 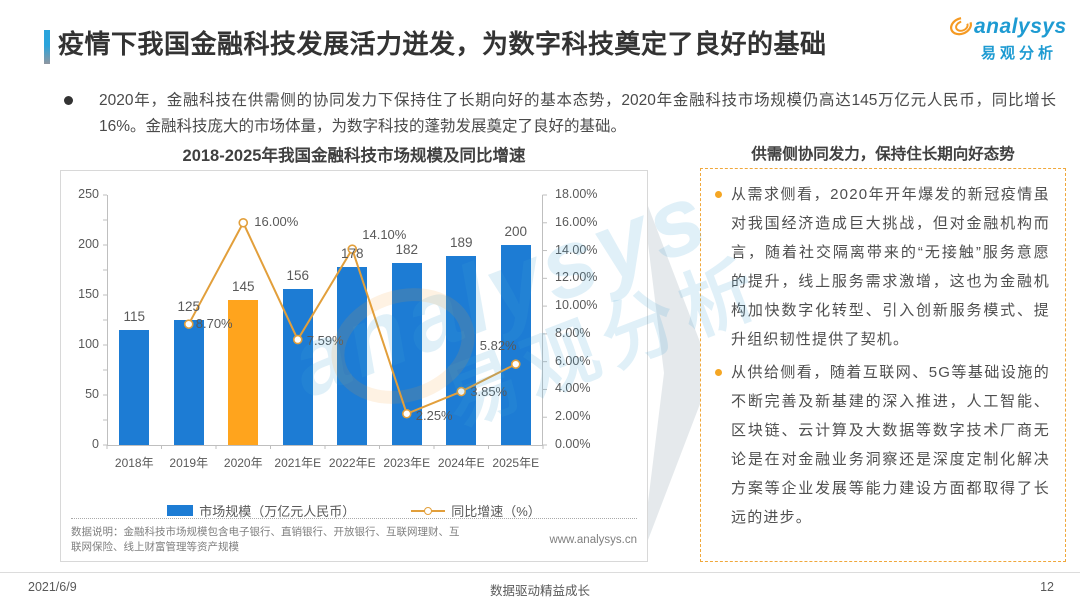 I want to click on x-axis-category-label: 2022年E, so click(x=352, y=463).